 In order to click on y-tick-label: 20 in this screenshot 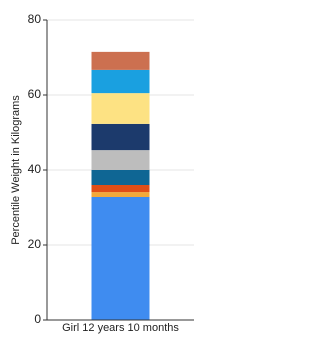, I will do `click(35, 244)`.